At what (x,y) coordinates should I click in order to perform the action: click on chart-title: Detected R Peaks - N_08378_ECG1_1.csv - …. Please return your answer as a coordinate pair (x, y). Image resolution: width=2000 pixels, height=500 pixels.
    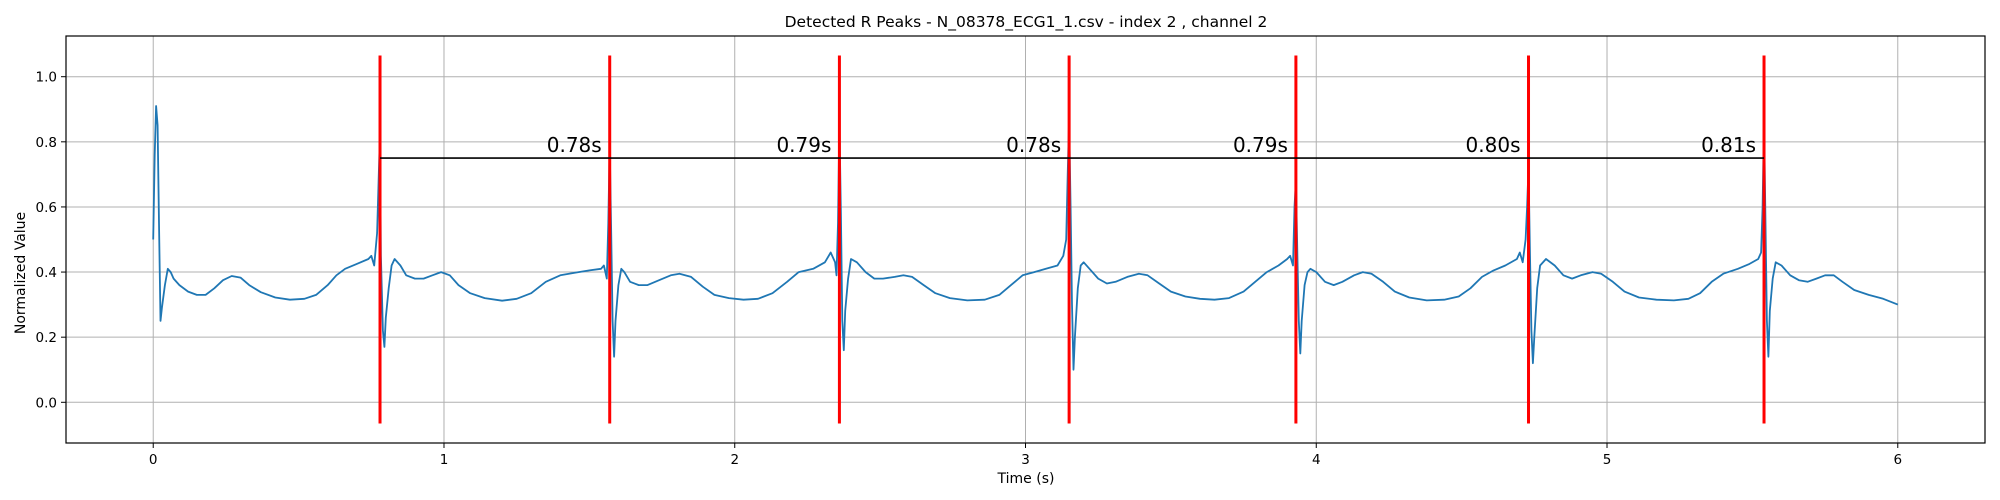
    Looking at the image, I should click on (1026, 22).